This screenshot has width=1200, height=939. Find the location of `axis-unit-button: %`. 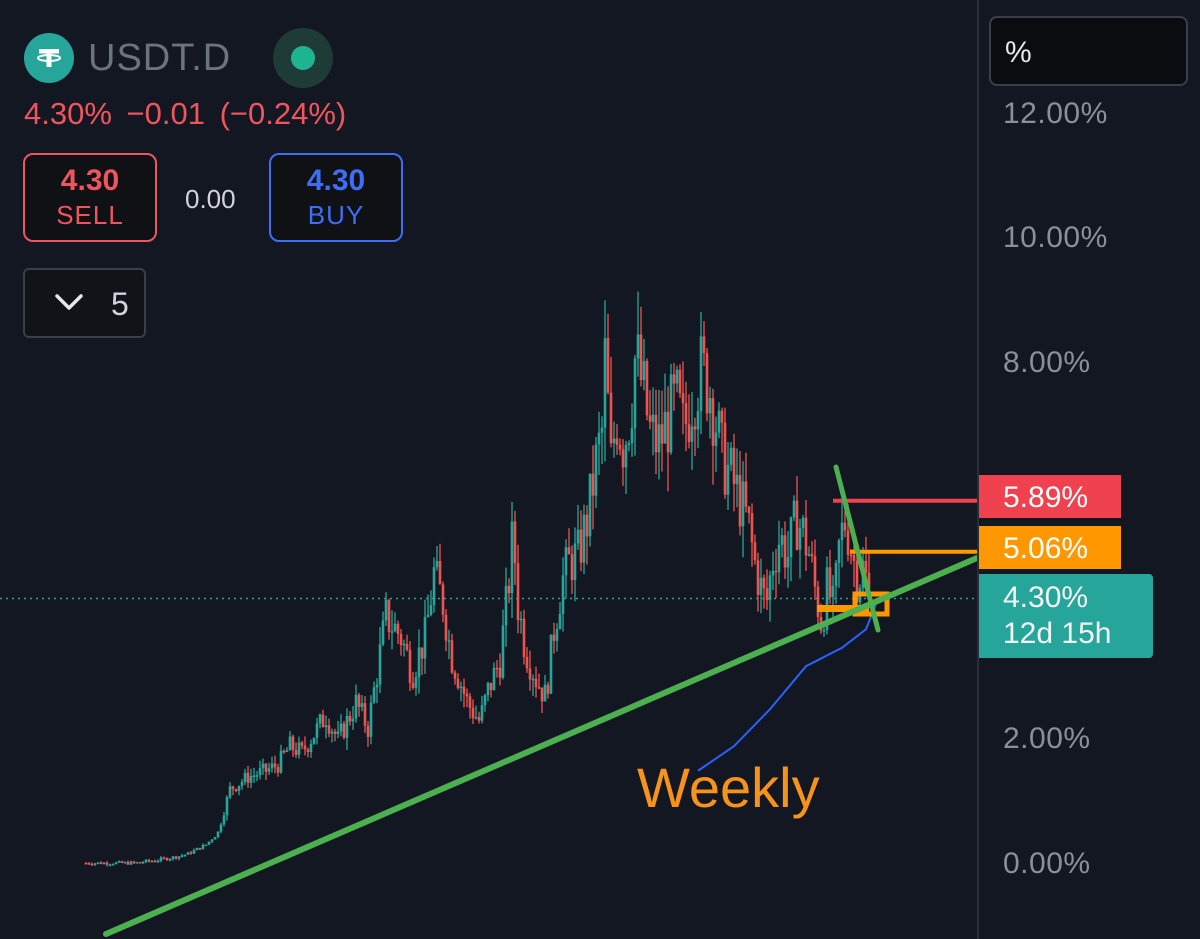

axis-unit-button: % is located at coordinates (1088, 51).